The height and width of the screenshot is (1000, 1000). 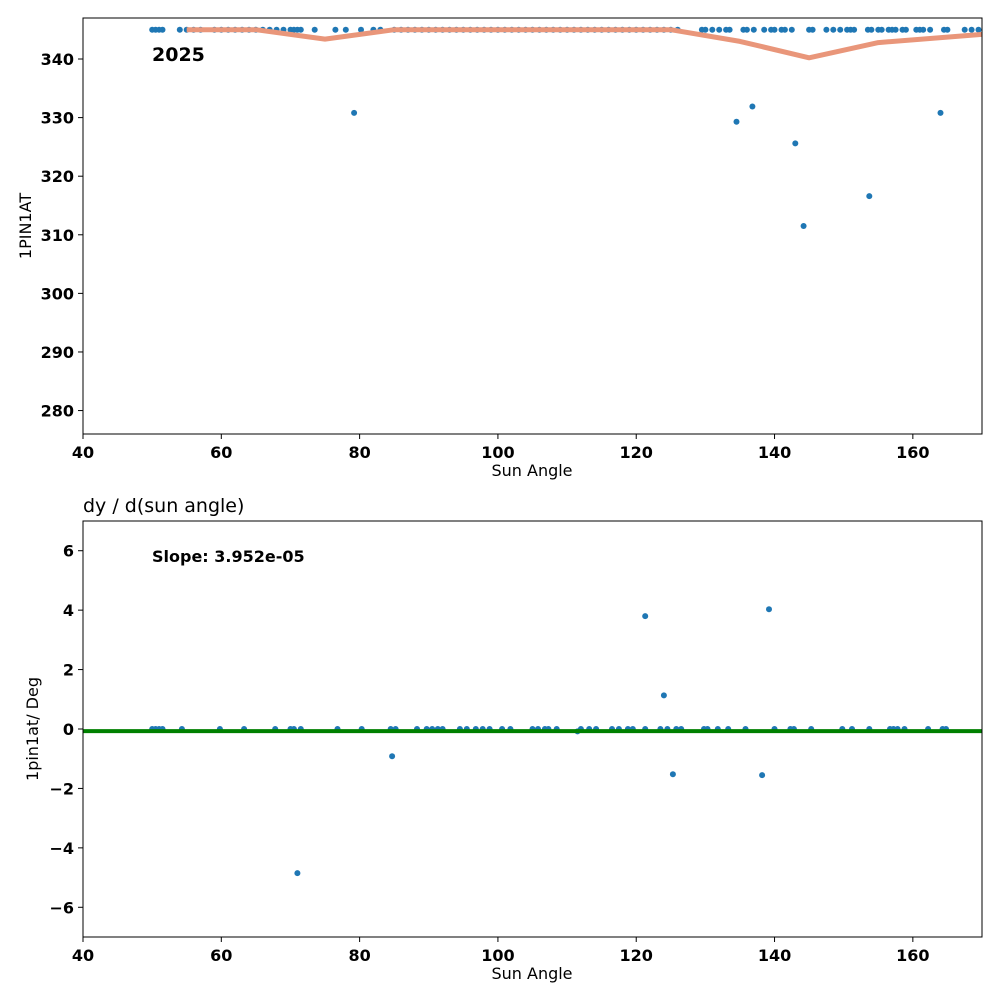 What do you see at coordinates (68, 729) in the screenshot?
I see `y-tick-label: 0` at bounding box center [68, 729].